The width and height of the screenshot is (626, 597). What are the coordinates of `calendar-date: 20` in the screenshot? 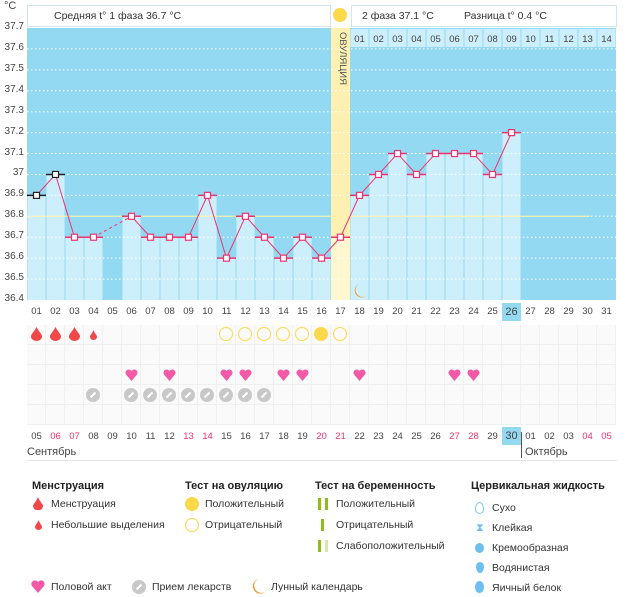 It's located at (321, 436).